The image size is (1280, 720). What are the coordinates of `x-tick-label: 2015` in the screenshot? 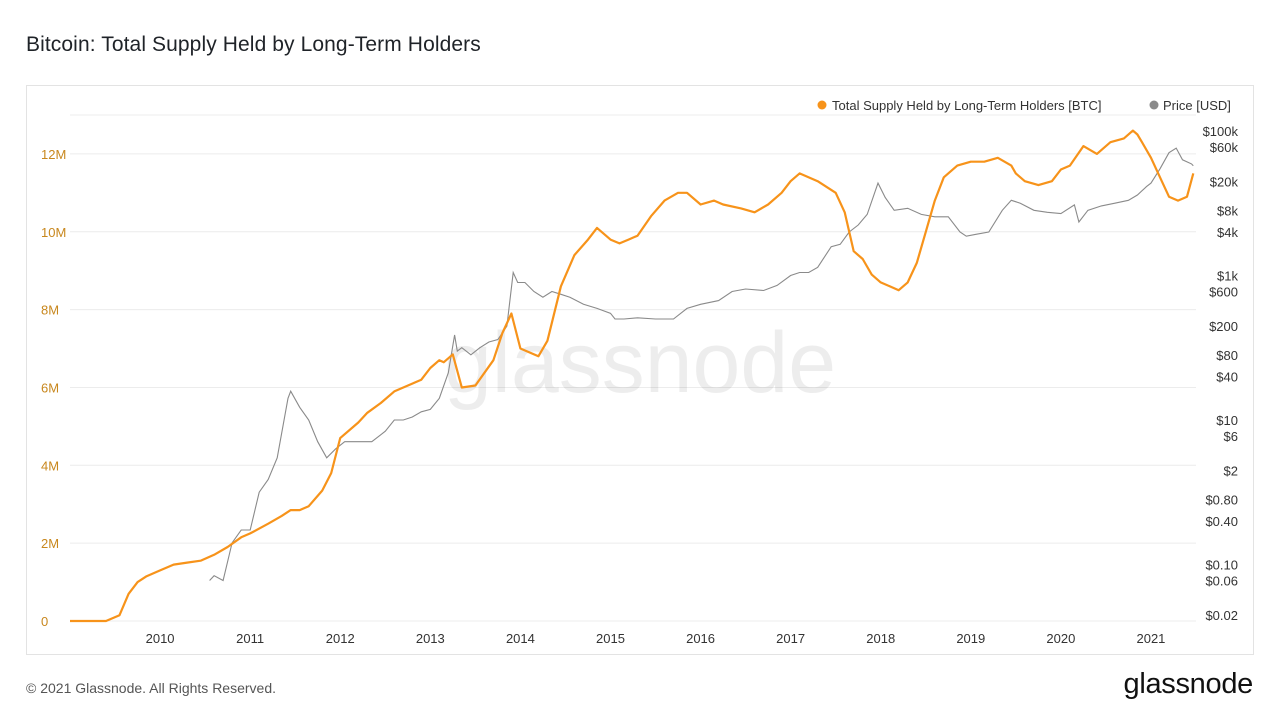 It's located at (610, 638).